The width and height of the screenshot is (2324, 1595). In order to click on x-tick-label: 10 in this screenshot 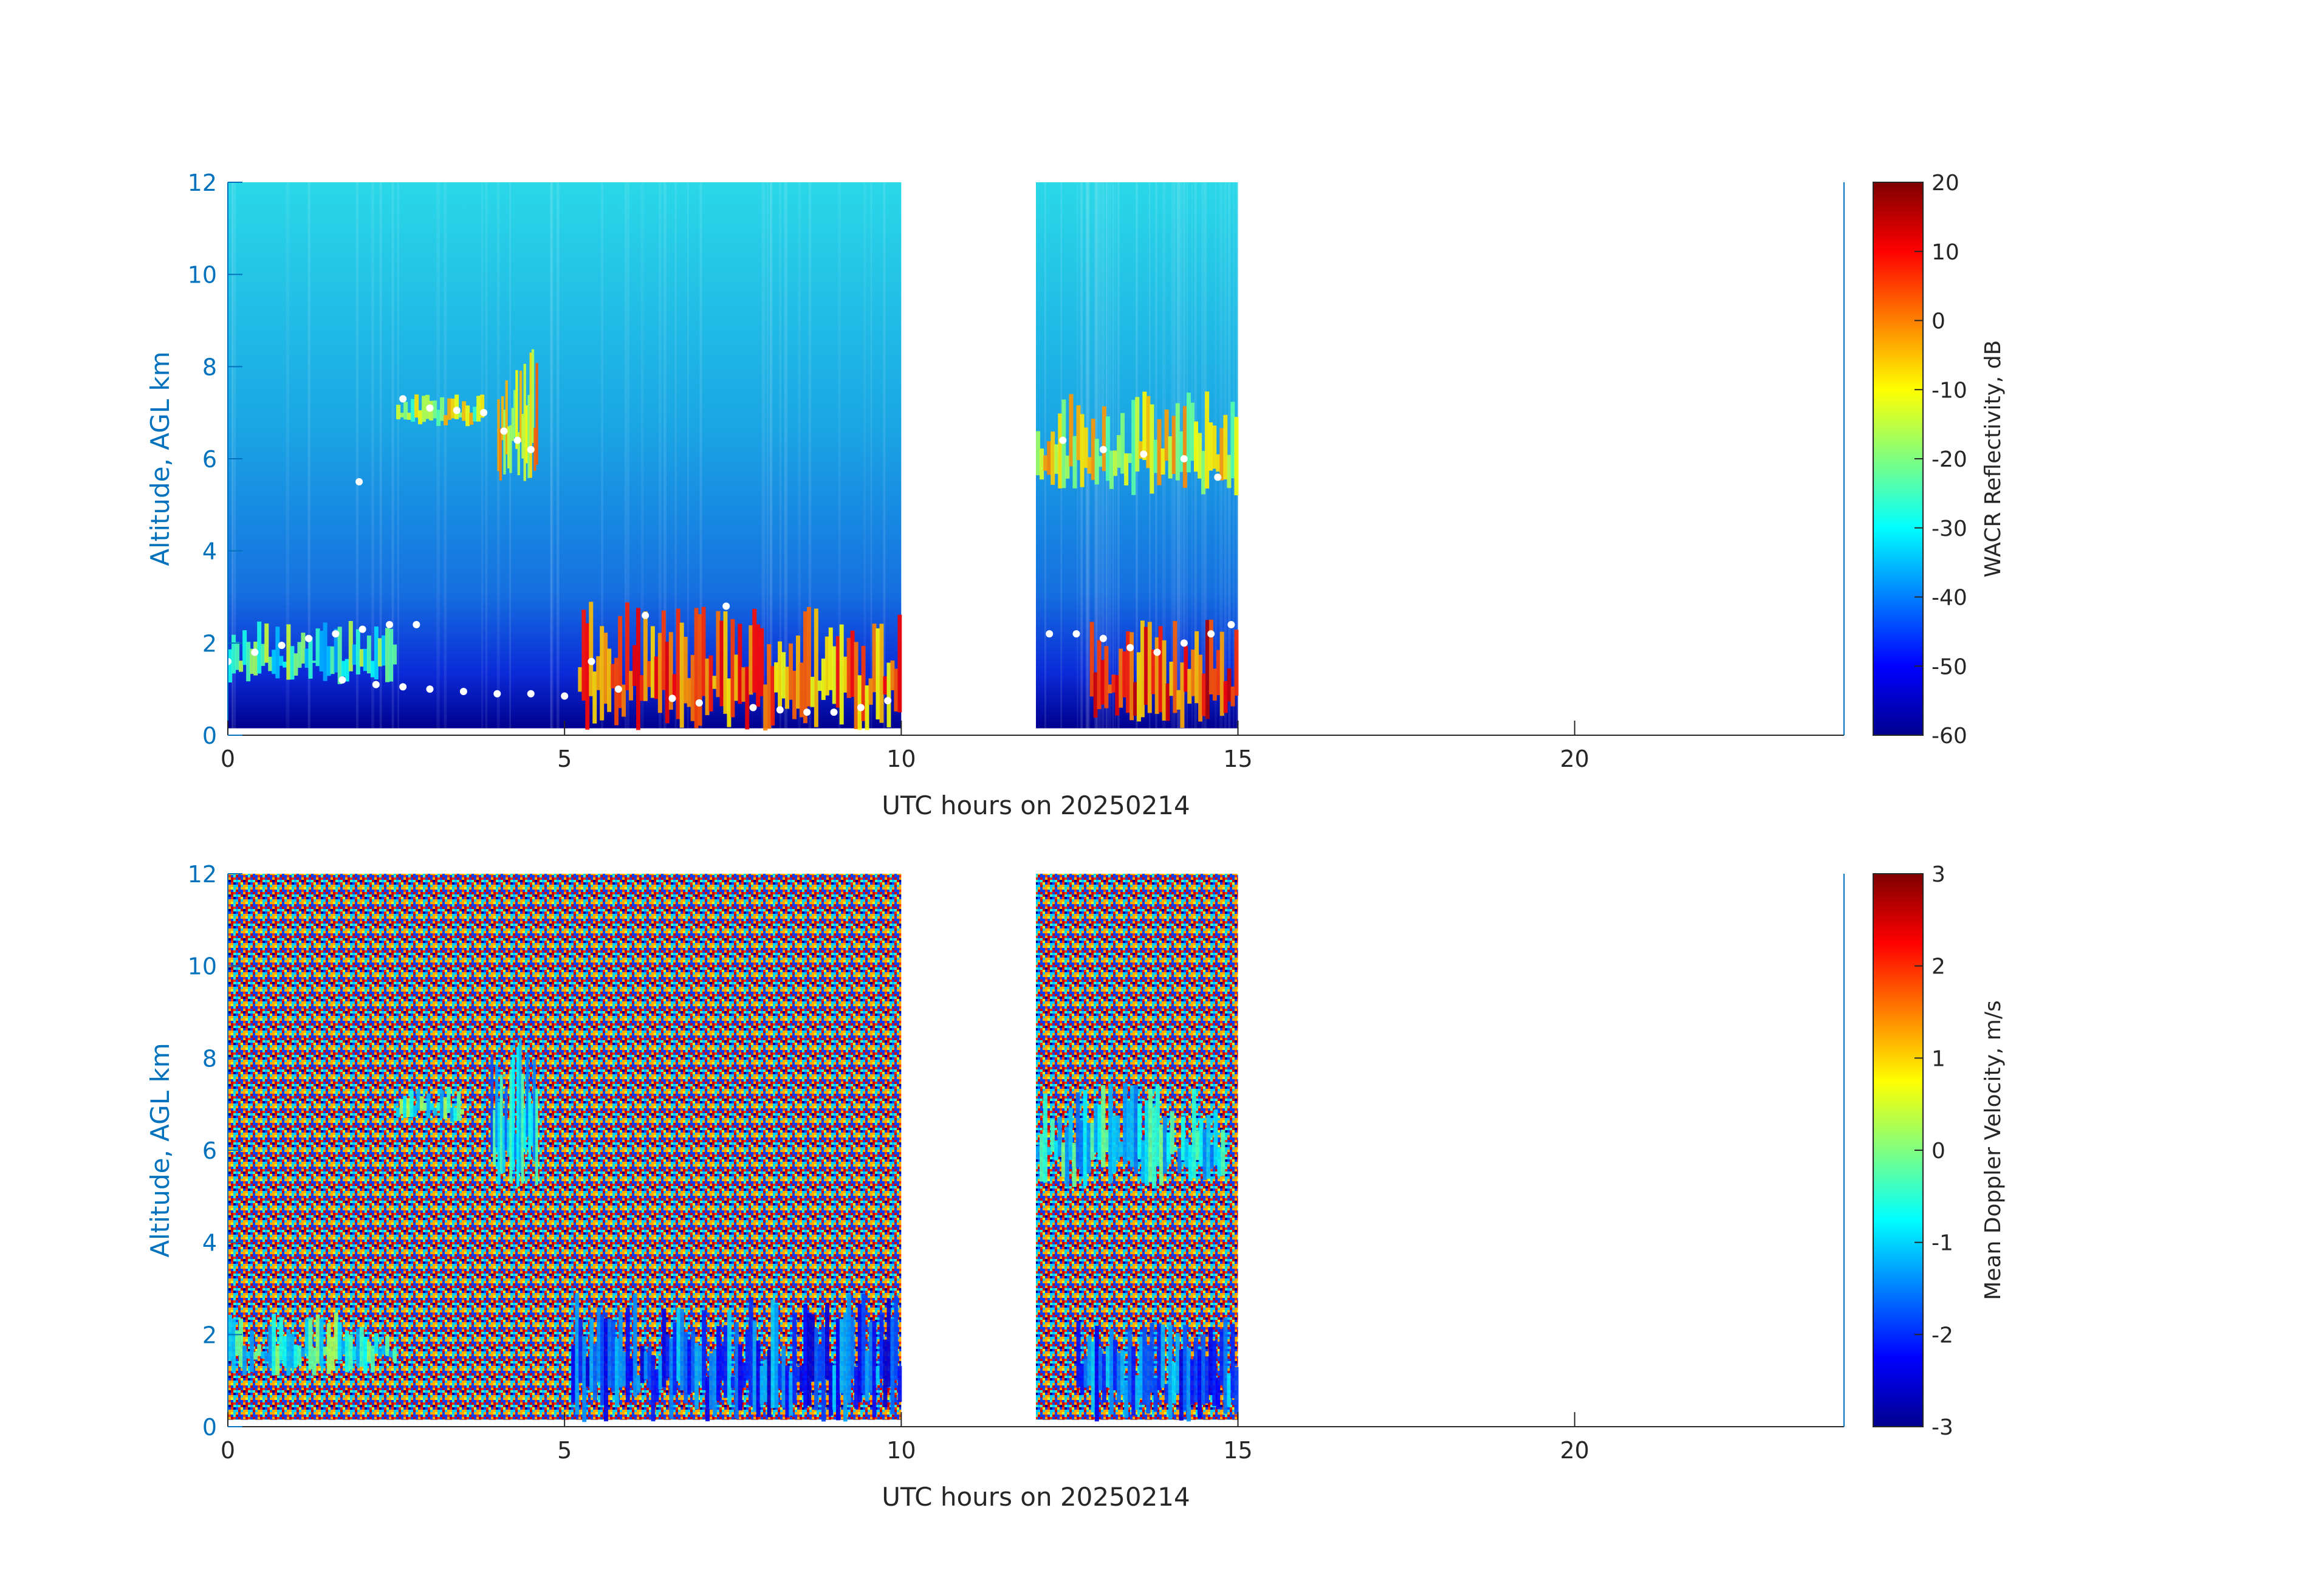, I will do `click(901, 759)`.